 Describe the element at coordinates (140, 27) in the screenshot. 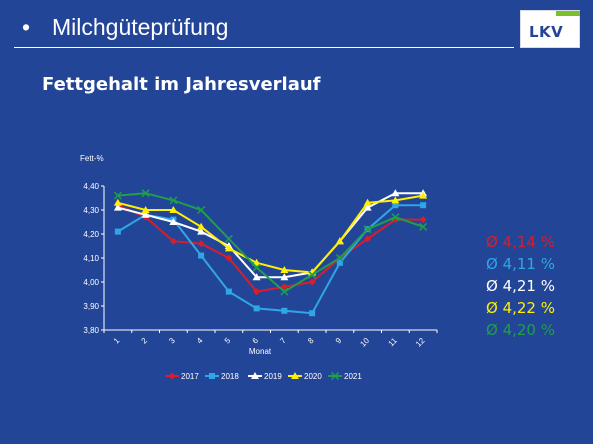

I see `slide-title-text: Milchgüteprüfung` at that location.